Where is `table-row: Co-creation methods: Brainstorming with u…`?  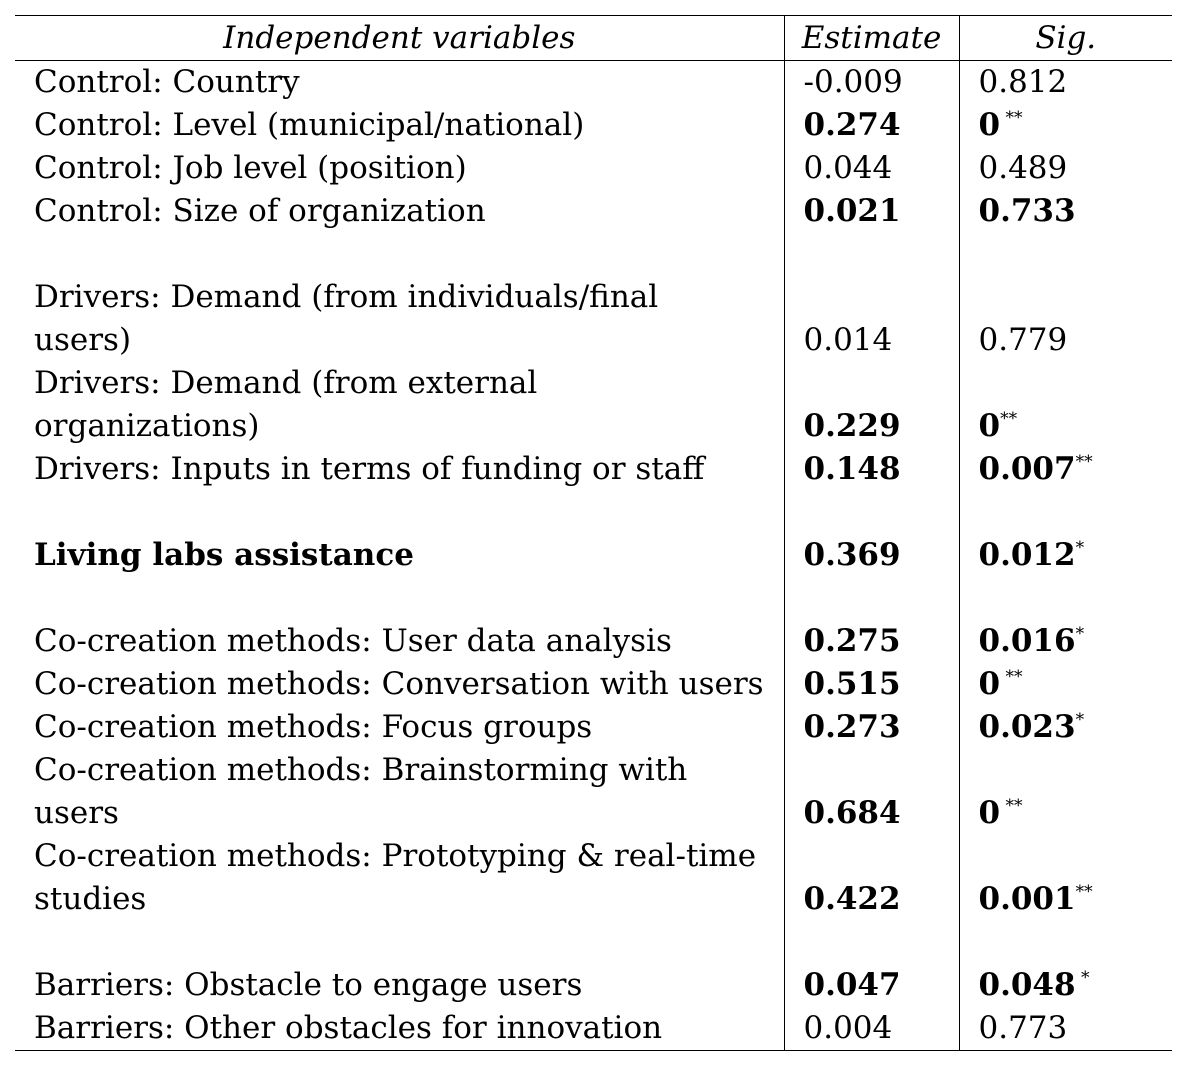 table-row: Co-creation methods: Brainstorming with u… is located at coordinates (593, 792).